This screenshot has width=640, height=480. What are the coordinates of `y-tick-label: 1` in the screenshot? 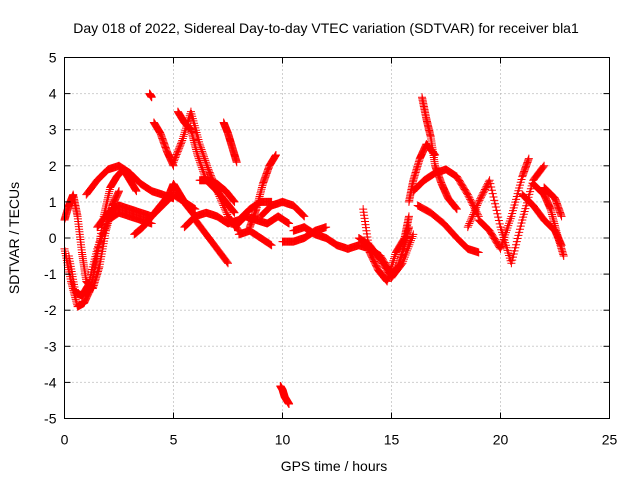 It's located at (53, 202).